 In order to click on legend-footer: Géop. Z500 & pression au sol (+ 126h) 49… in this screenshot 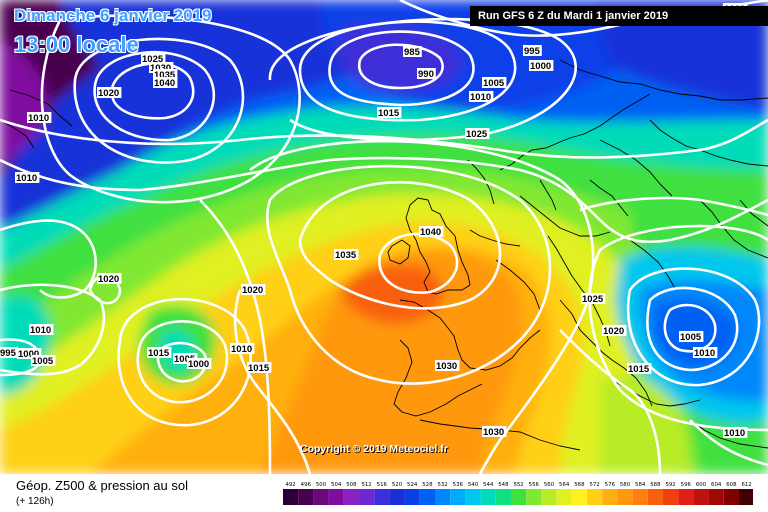, I will do `click(384, 493)`.